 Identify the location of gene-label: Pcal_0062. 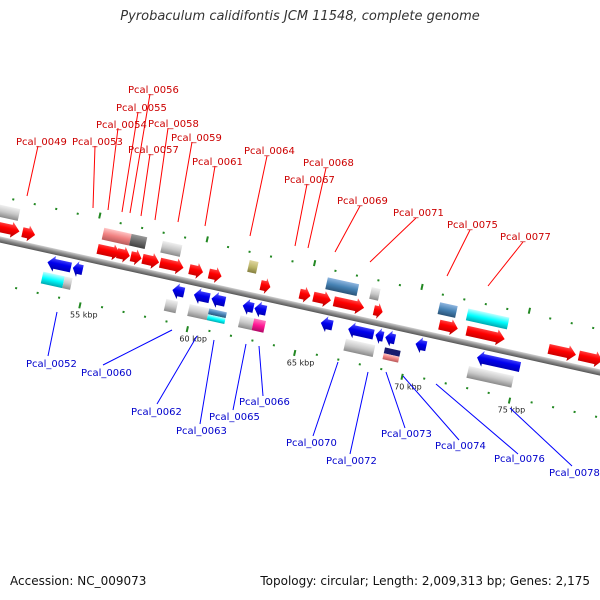
(156, 412).